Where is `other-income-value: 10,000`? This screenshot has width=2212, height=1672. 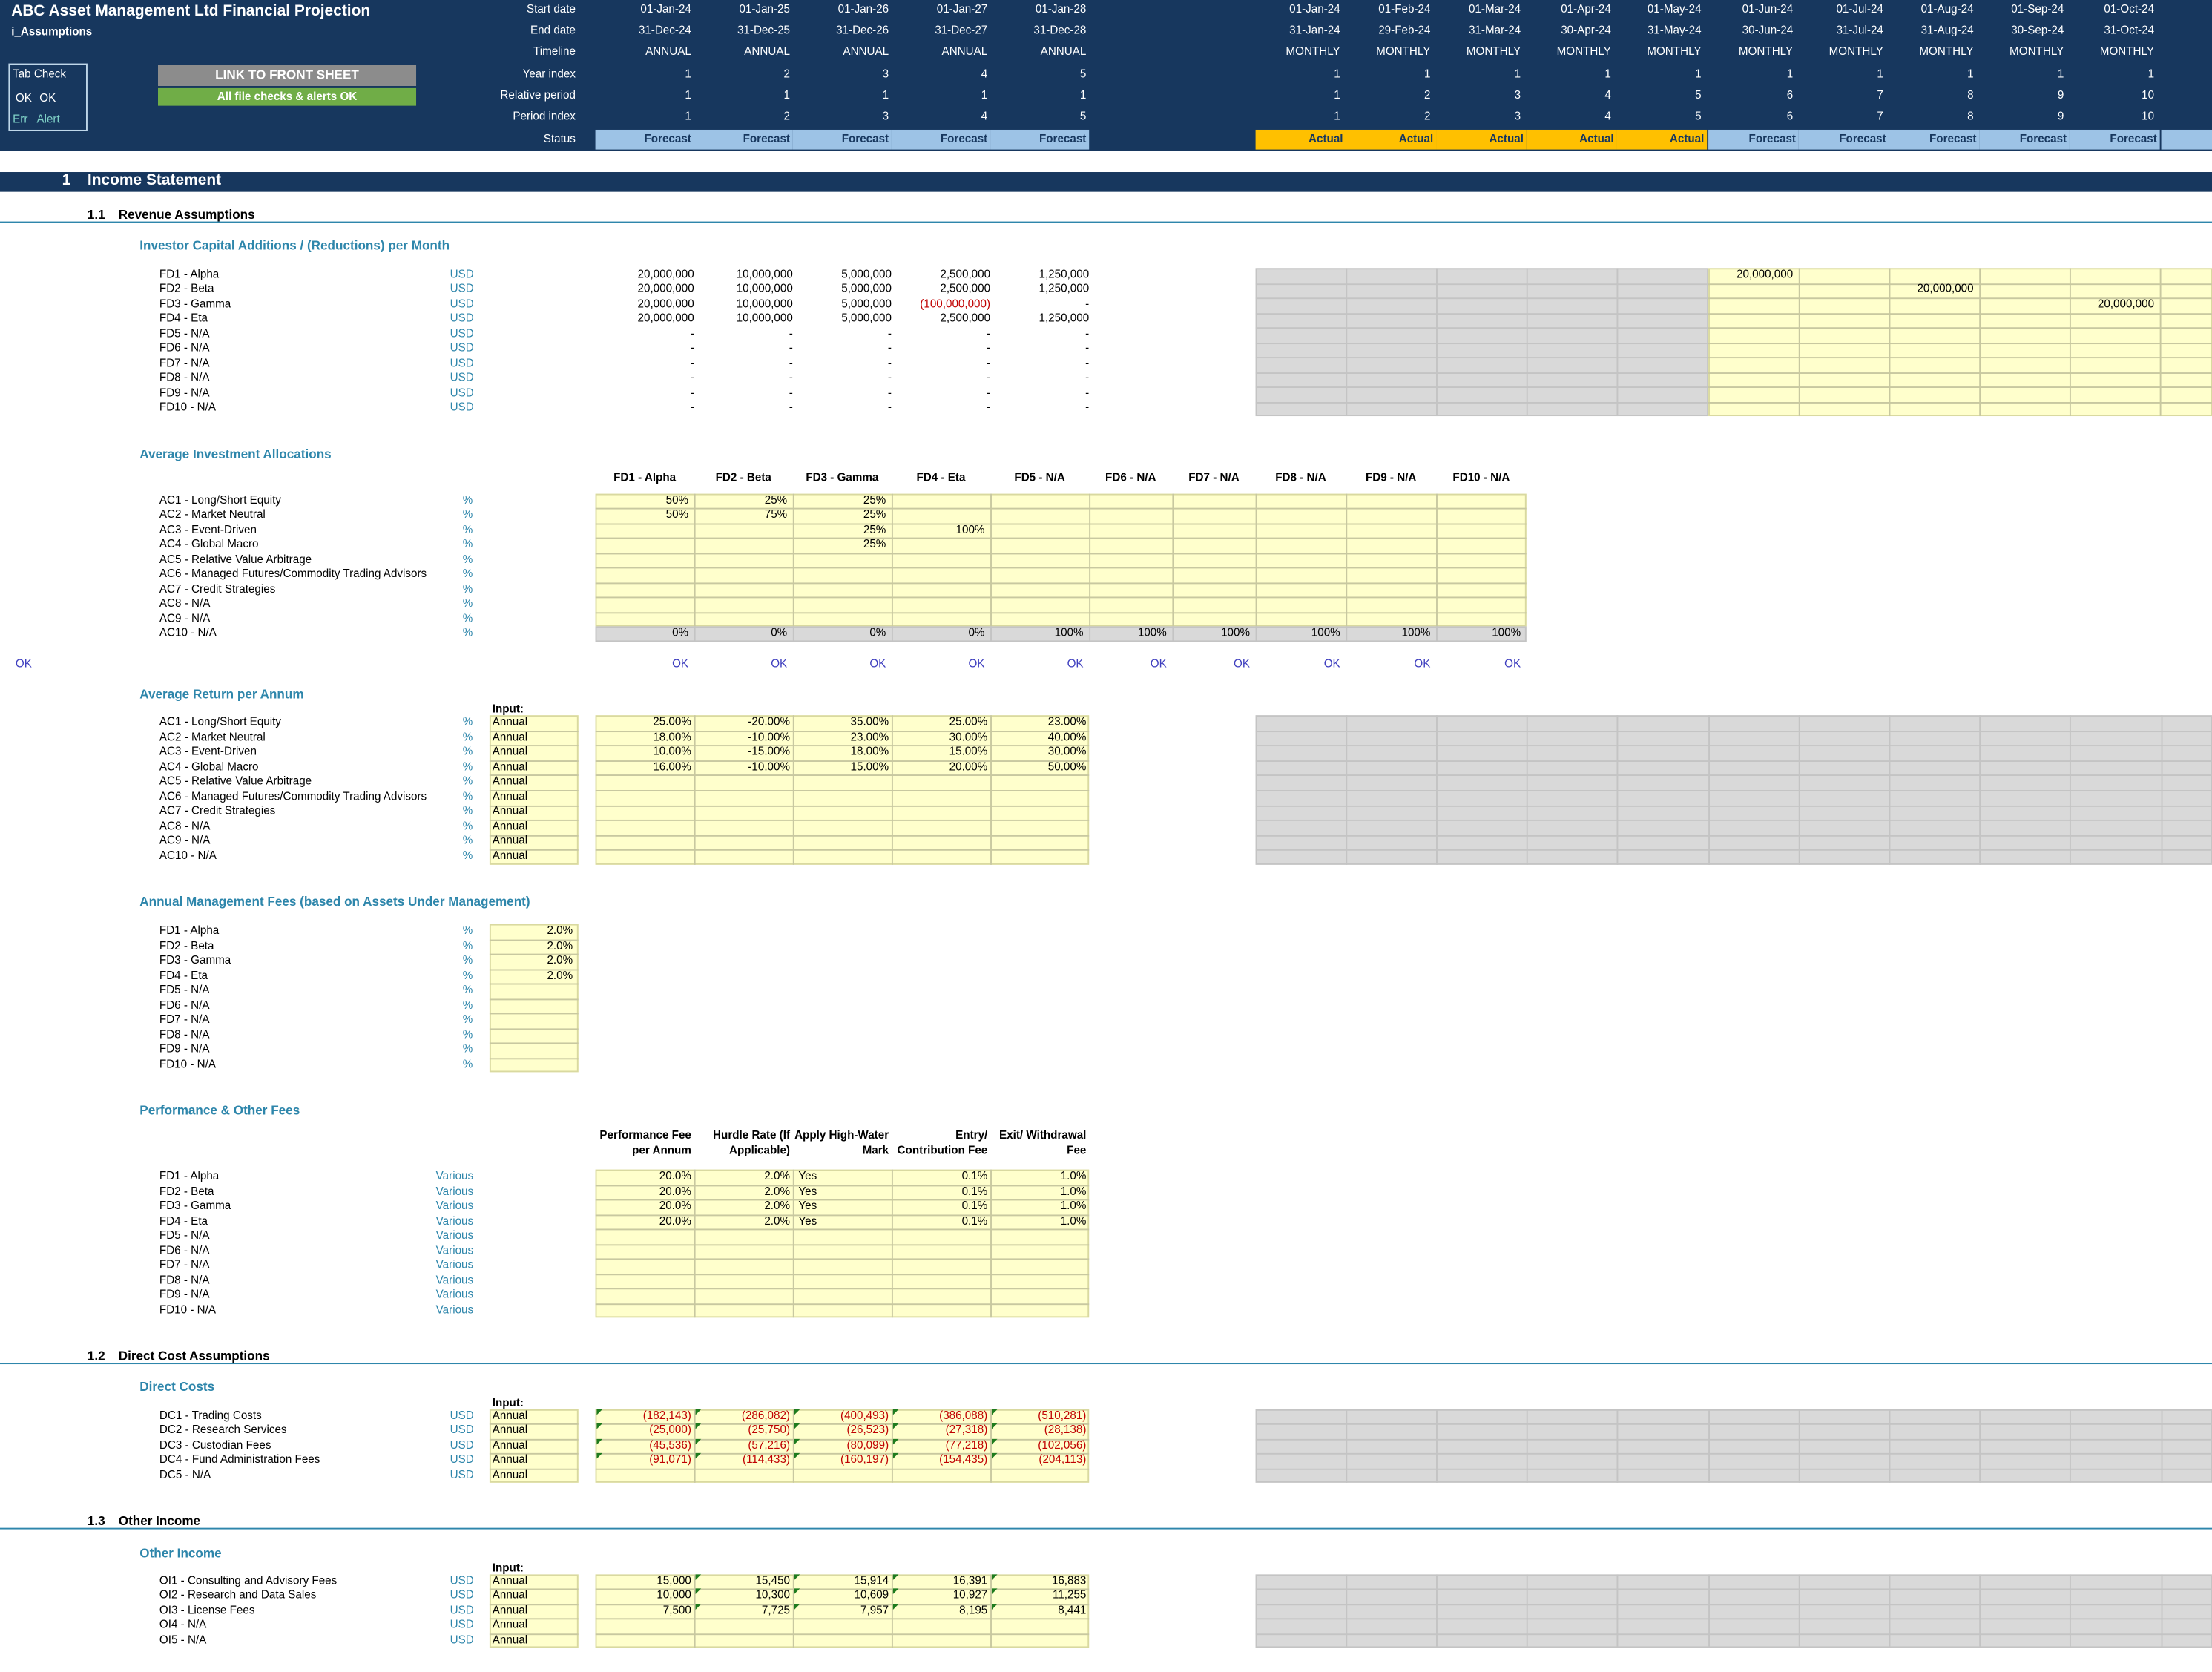 other-income-value: 10,000 is located at coordinates (674, 1595).